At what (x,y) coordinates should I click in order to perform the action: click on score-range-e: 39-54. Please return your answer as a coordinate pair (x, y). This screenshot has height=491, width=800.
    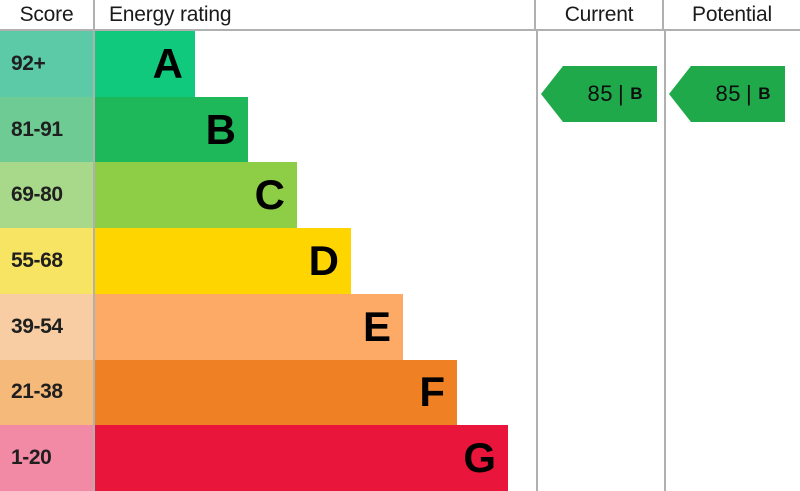
    Looking at the image, I should click on (37, 326).